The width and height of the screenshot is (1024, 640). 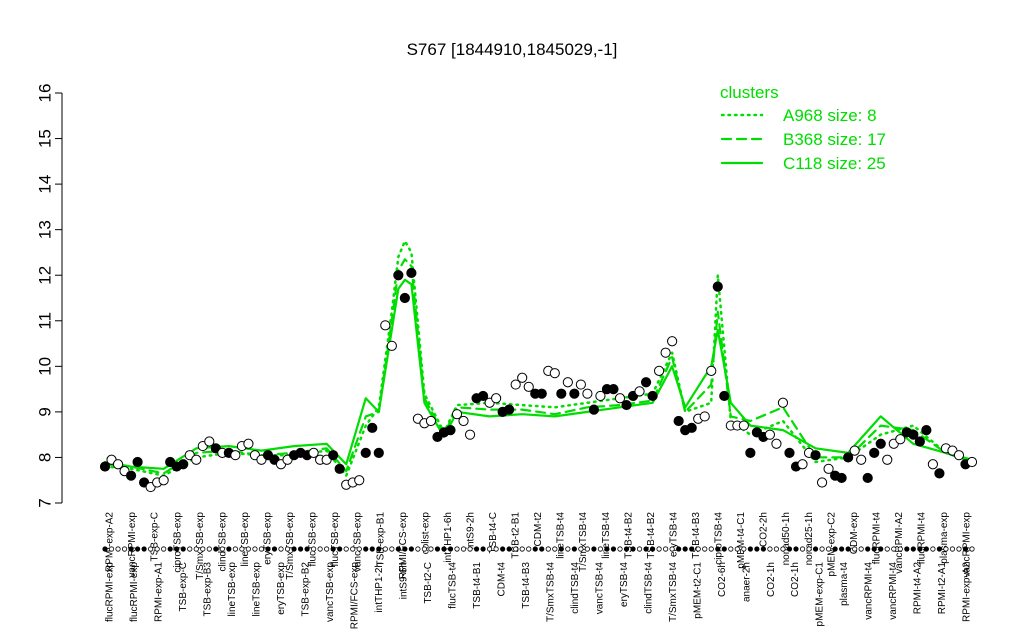 I want to click on x-tick-label: eryTSB-t4, so click(x=624, y=584).